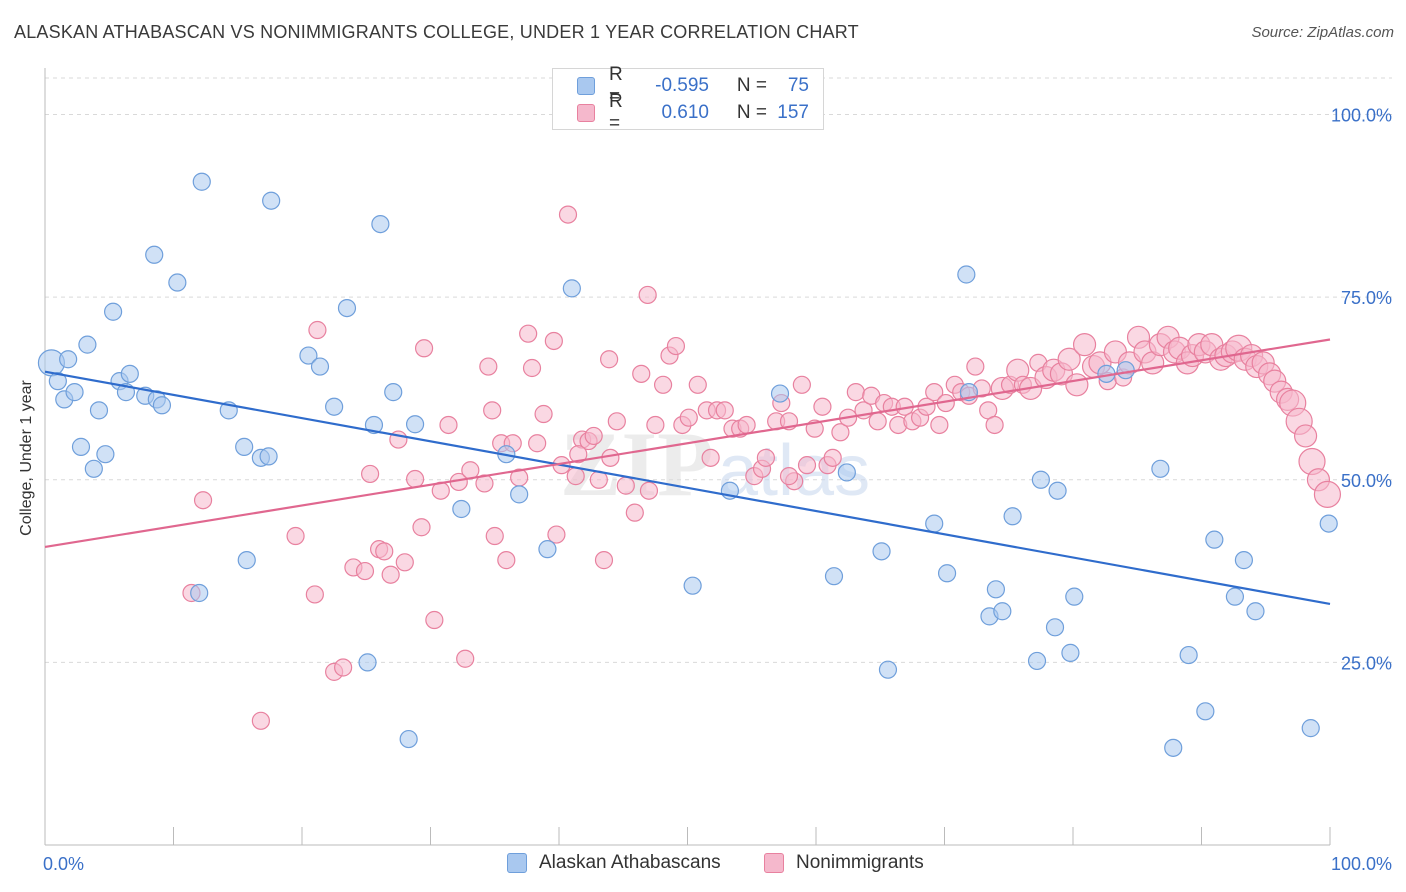 The image size is (1406, 892). I want to click on stats-legend: R = -0.595 N = 75 R = 0.610 N = 157, so click(688, 99).